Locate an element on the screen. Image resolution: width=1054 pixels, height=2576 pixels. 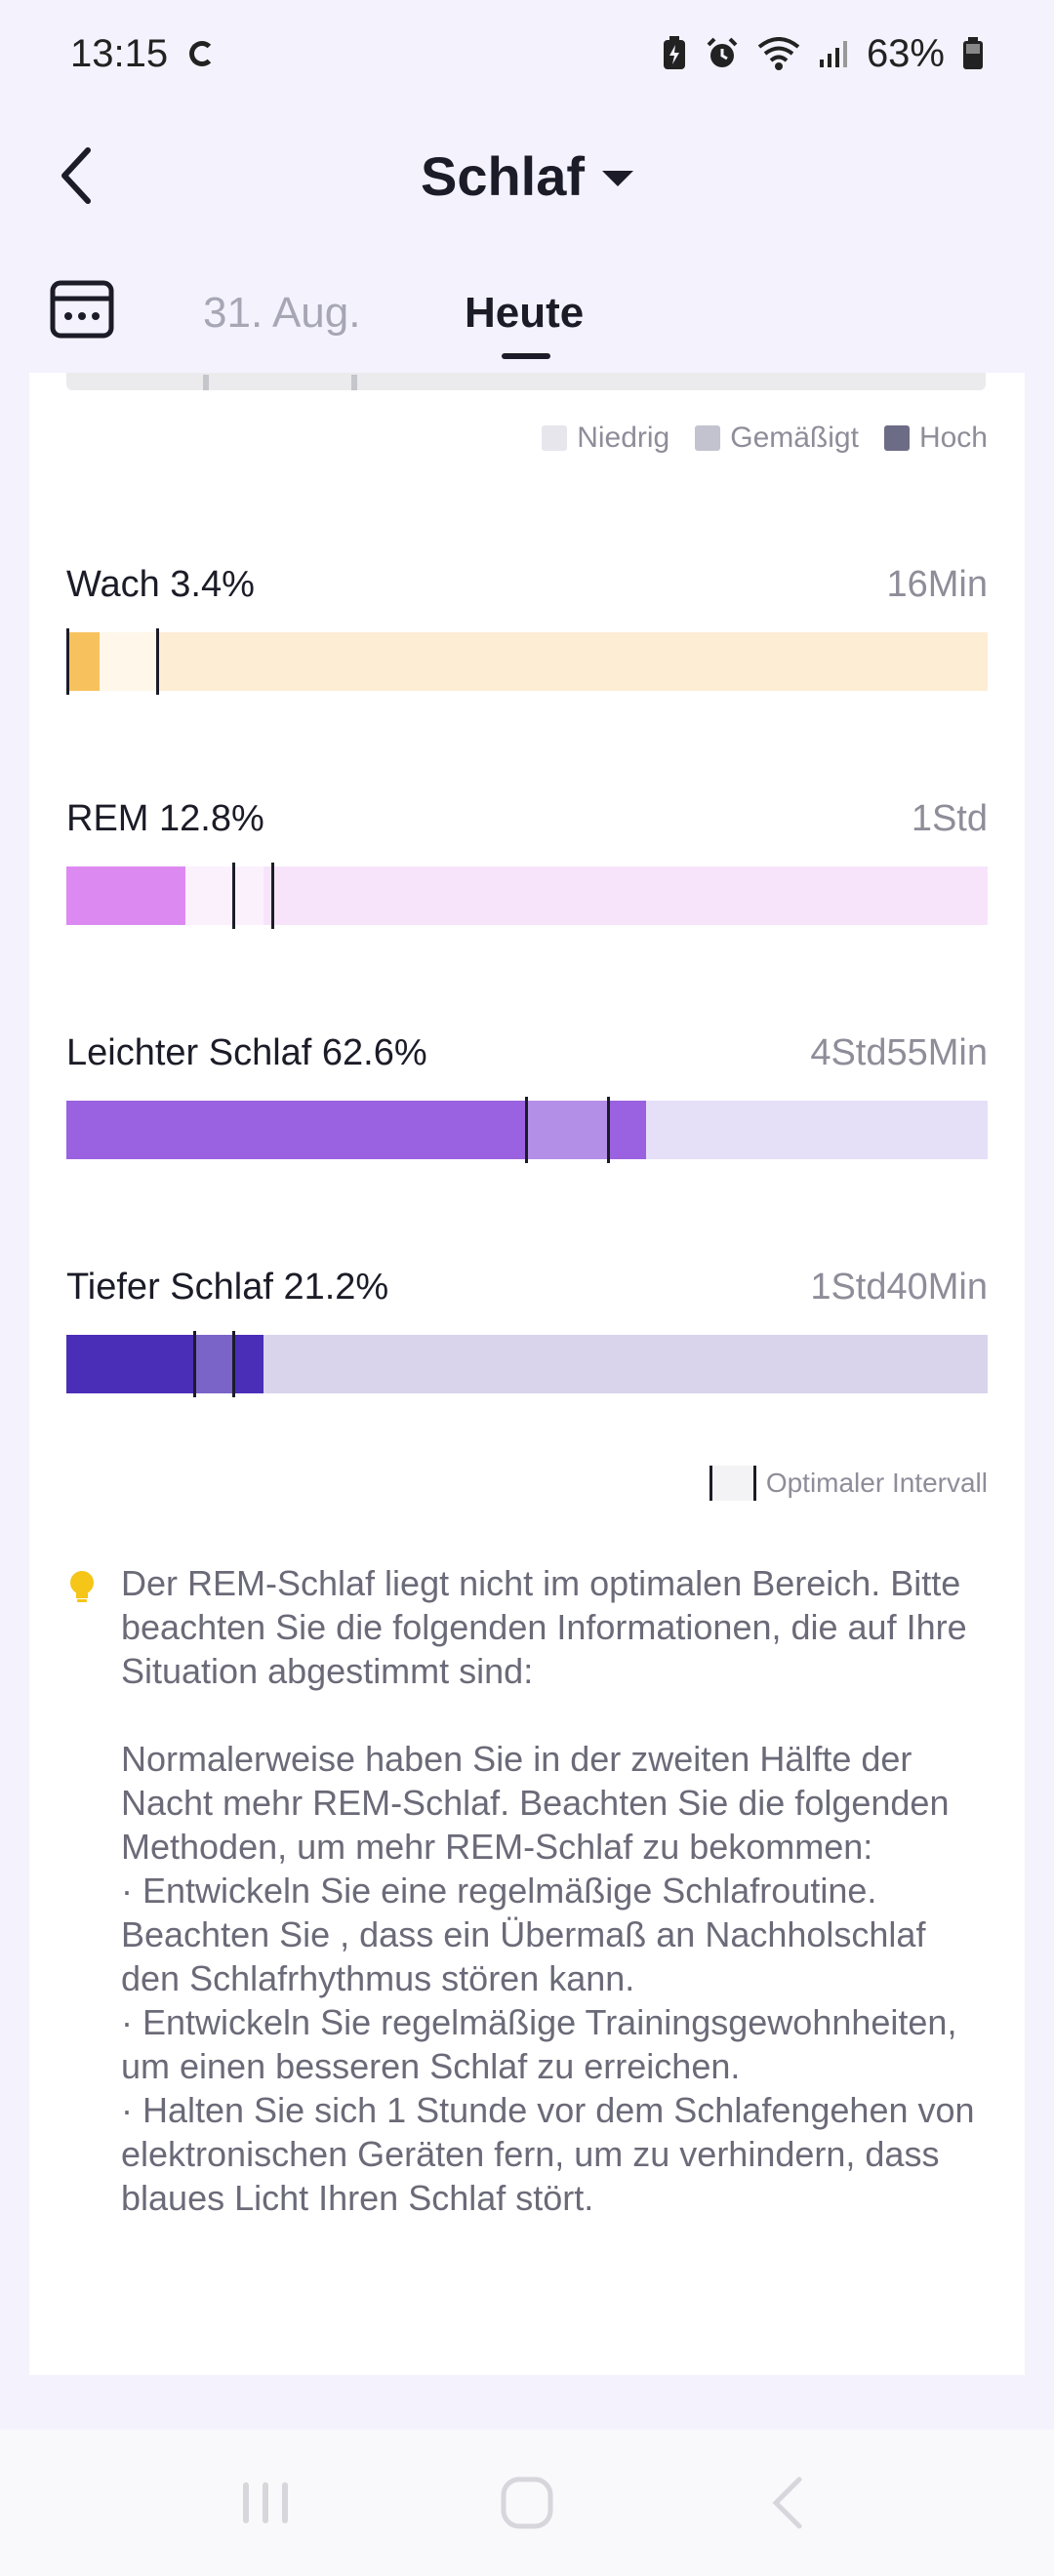
battery-percent: 63% is located at coordinates (906, 53).